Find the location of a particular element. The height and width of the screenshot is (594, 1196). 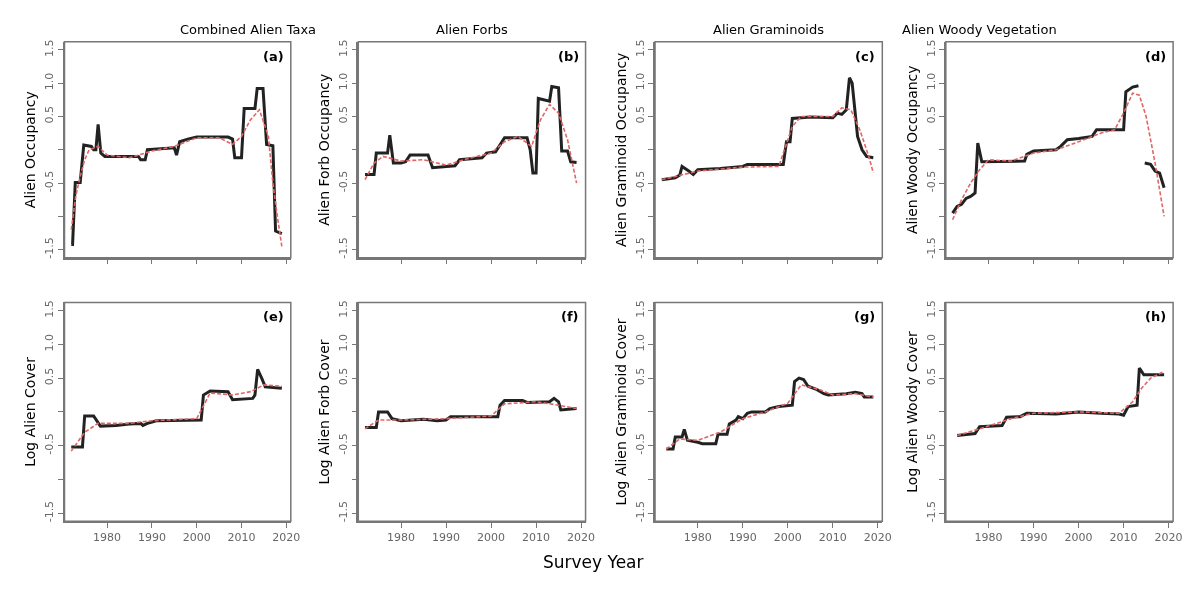

annotation: (c) is located at coordinates (865, 56).